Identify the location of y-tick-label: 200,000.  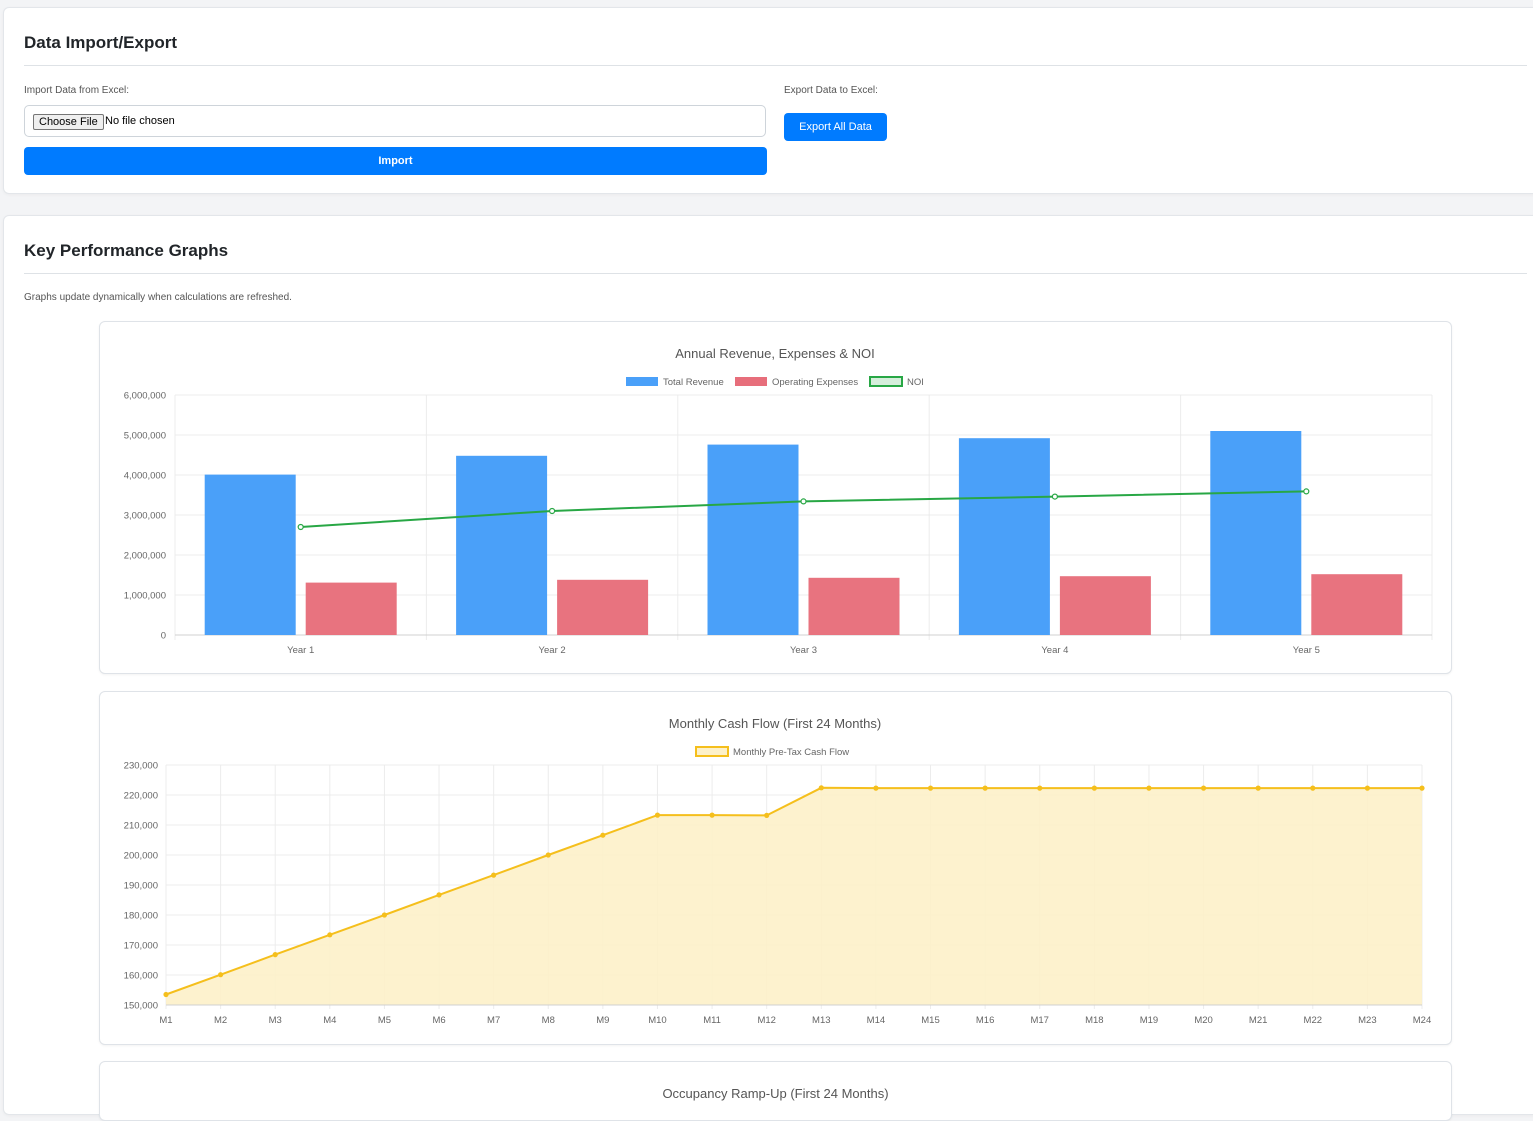
(141, 856).